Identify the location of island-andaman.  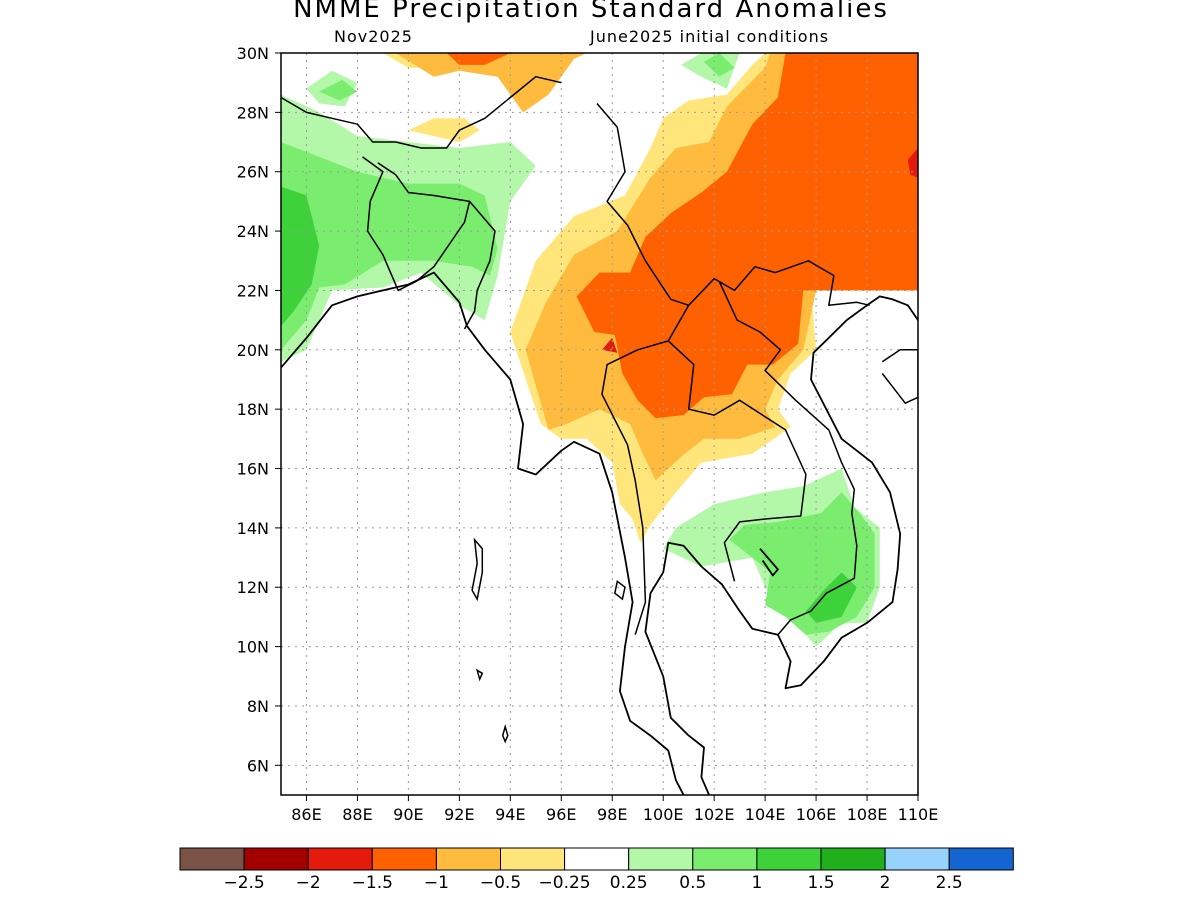
(477, 569).